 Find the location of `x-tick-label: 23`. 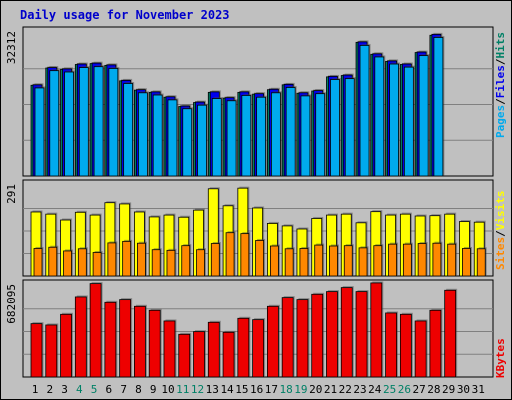

x-tick-label: 23 is located at coordinates (359, 389).